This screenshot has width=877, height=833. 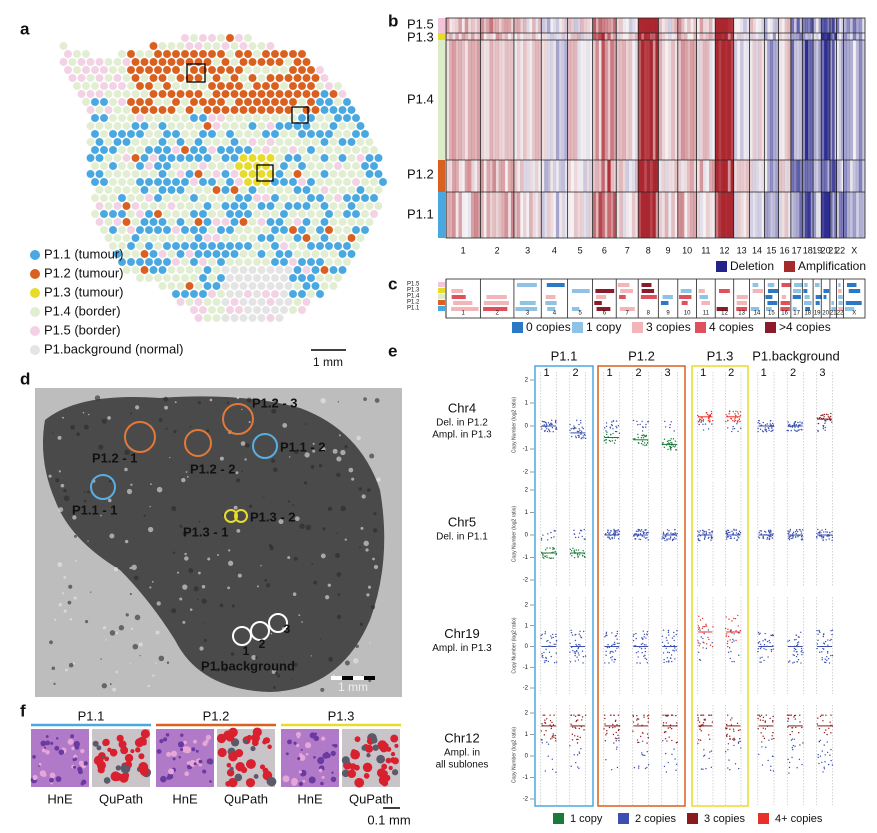 I want to click on chromosome-label: 8, so click(x=648, y=250).